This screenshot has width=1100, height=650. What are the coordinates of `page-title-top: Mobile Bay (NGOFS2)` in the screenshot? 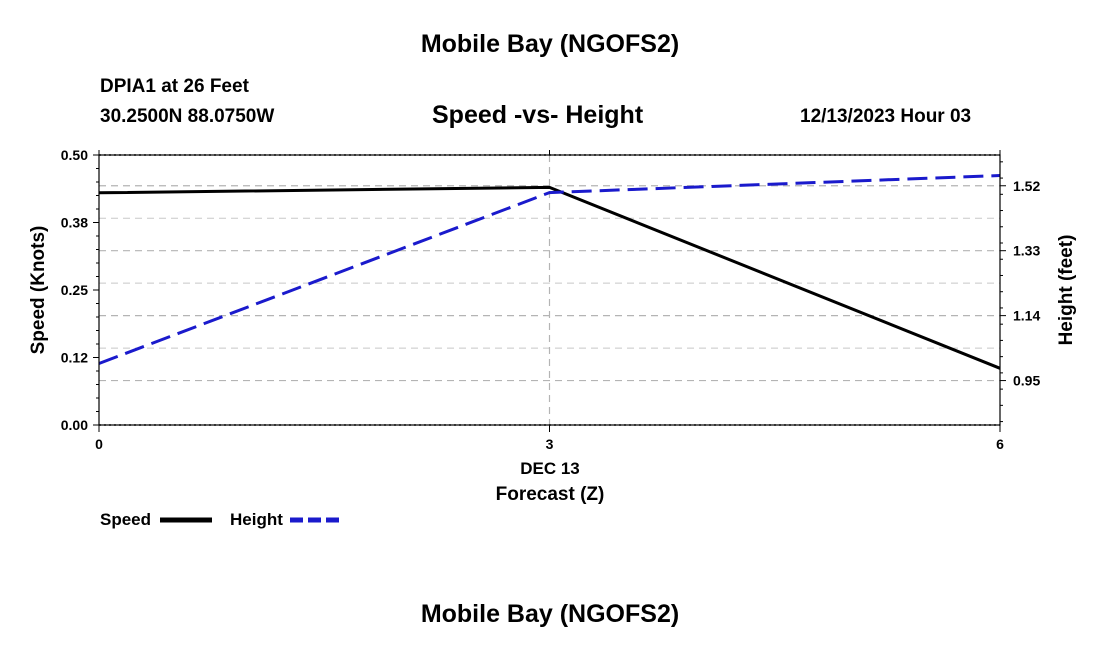 It's located at (550, 44).